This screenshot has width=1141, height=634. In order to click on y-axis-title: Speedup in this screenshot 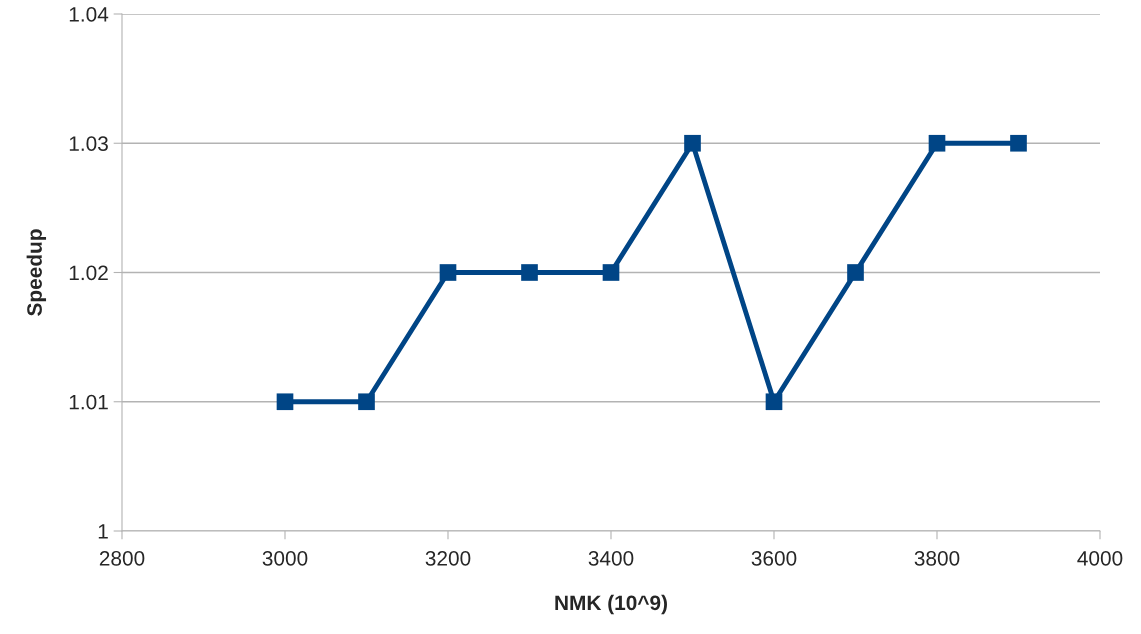, I will do `click(36, 272)`.